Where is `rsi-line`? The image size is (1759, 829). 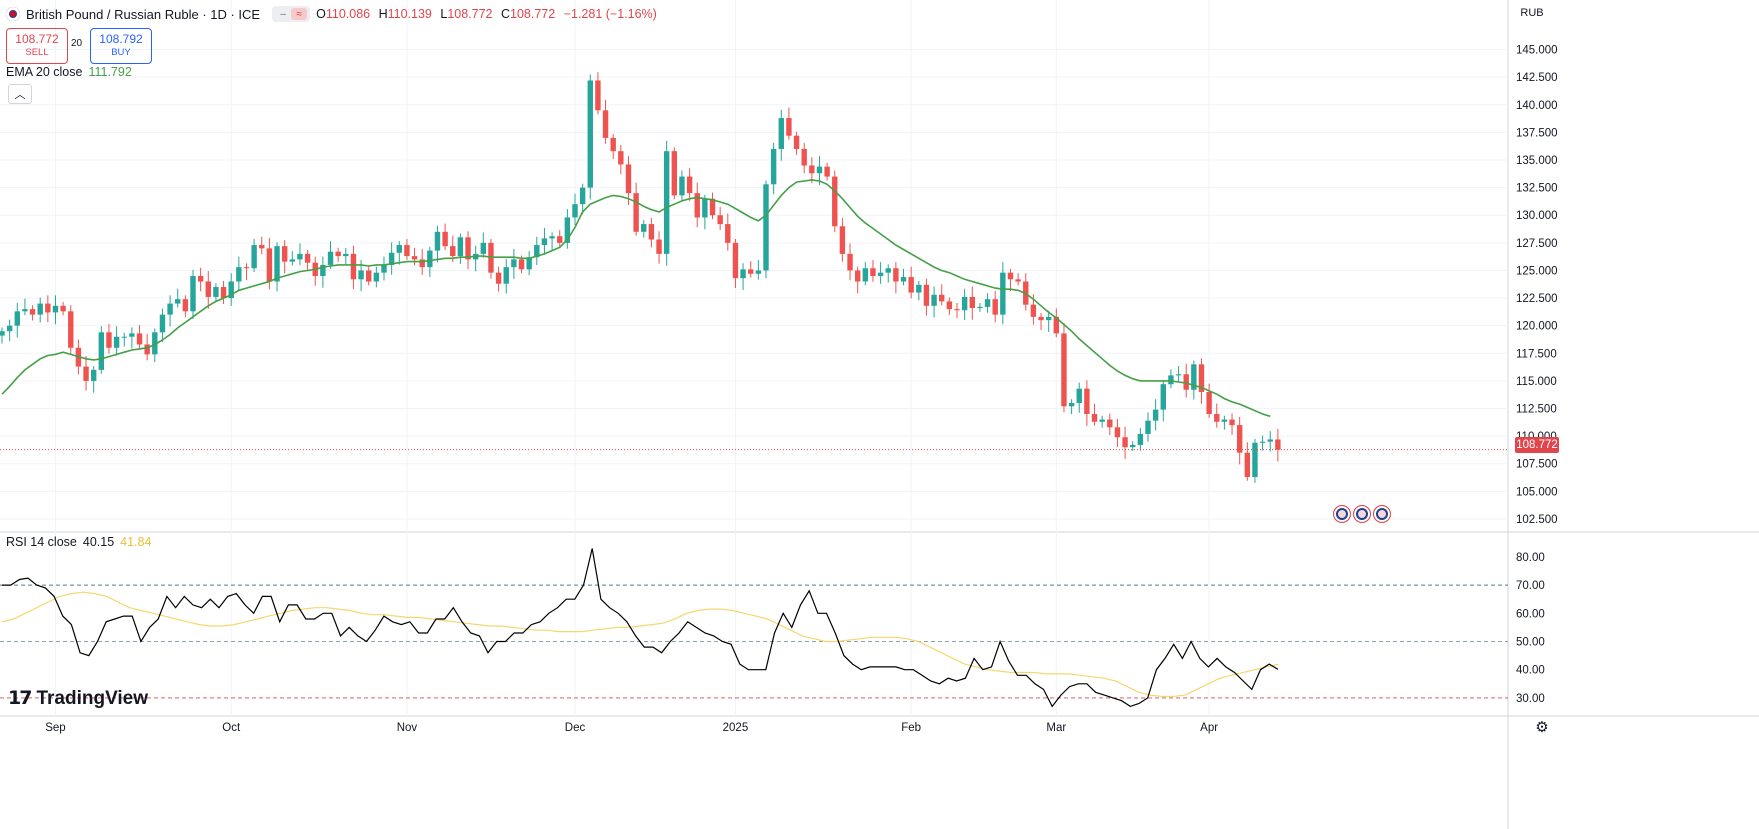 rsi-line is located at coordinates (640, 628).